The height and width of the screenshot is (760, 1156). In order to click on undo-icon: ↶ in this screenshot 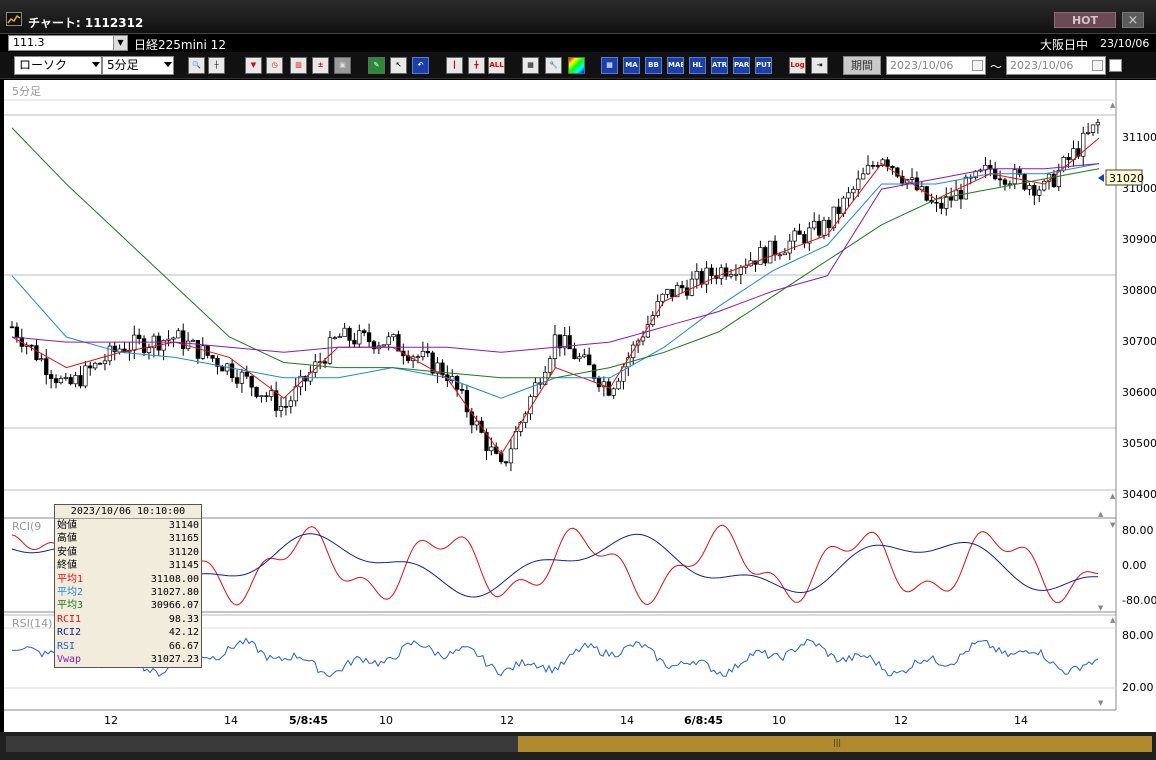, I will do `click(420, 65)`.